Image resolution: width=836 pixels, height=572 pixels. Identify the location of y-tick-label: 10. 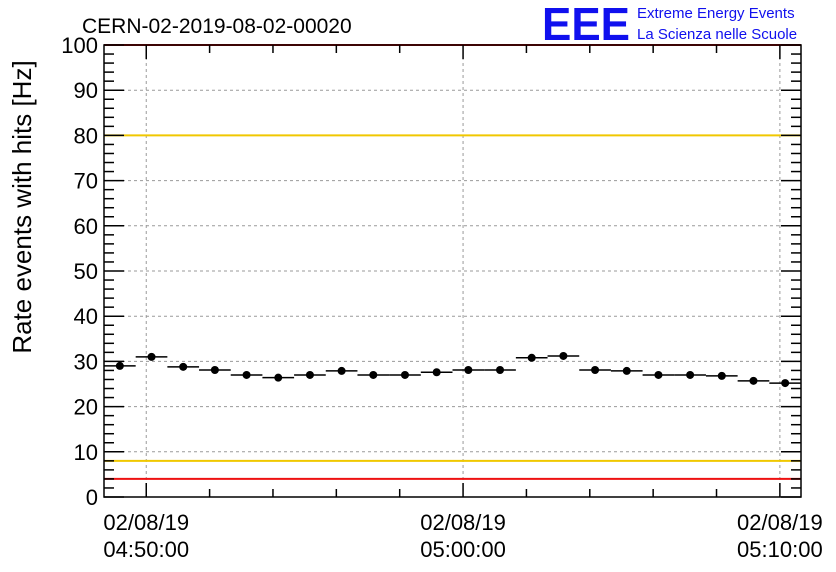
(86, 452).